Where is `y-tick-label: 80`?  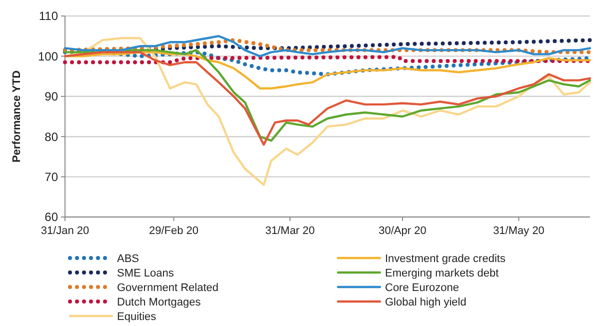
y-tick-label: 80 is located at coordinates (51, 137).